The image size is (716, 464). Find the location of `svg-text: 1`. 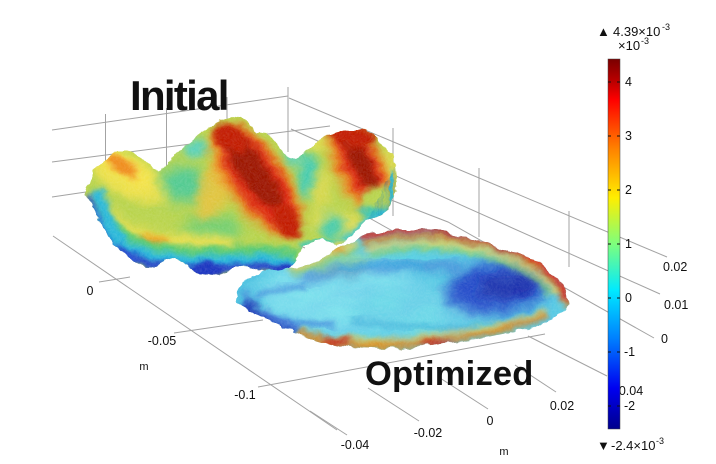

svg-text: 1 is located at coordinates (628, 244).